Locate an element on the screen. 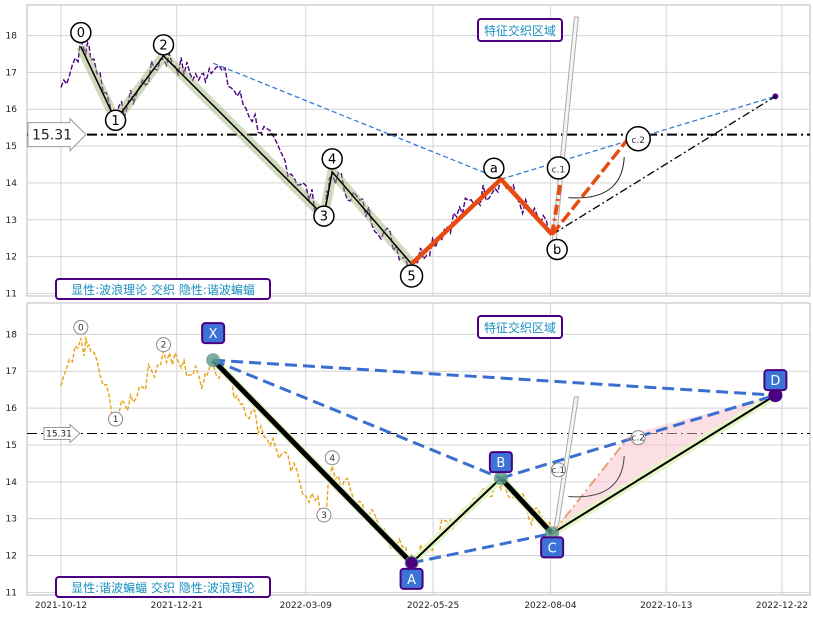  top-region-label-box is located at coordinates (520, 30).